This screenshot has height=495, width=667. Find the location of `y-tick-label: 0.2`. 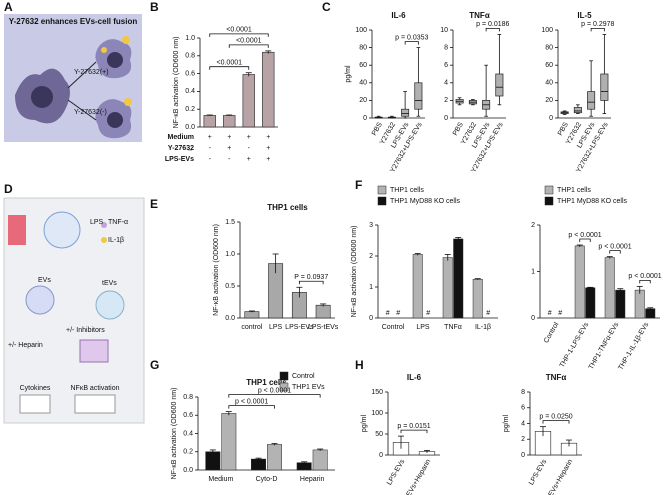

y-tick-label: 0.2 is located at coordinates (188, 452).